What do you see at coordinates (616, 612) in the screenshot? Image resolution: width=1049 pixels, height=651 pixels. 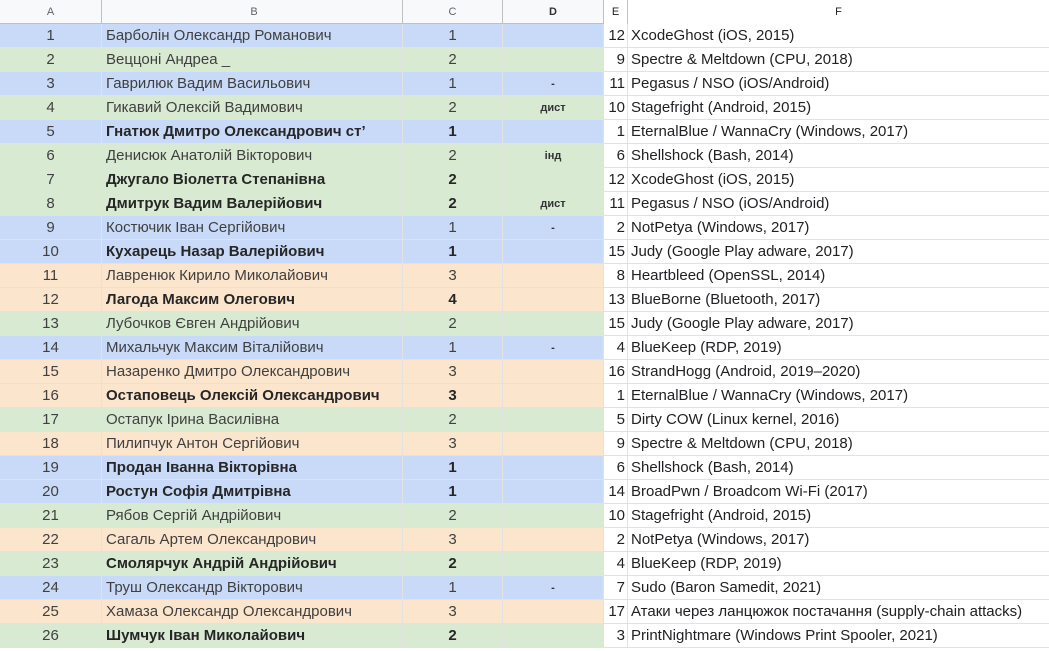 I see `cell-e: 17` at bounding box center [616, 612].